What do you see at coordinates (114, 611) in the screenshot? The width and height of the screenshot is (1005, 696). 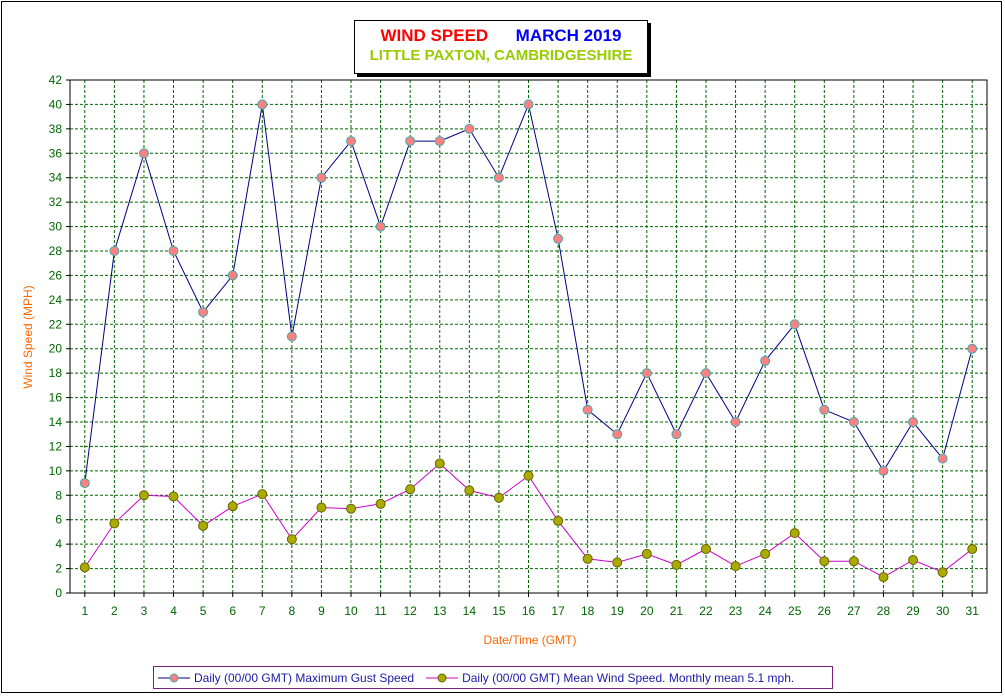 I see `x-tick-label: 2` at bounding box center [114, 611].